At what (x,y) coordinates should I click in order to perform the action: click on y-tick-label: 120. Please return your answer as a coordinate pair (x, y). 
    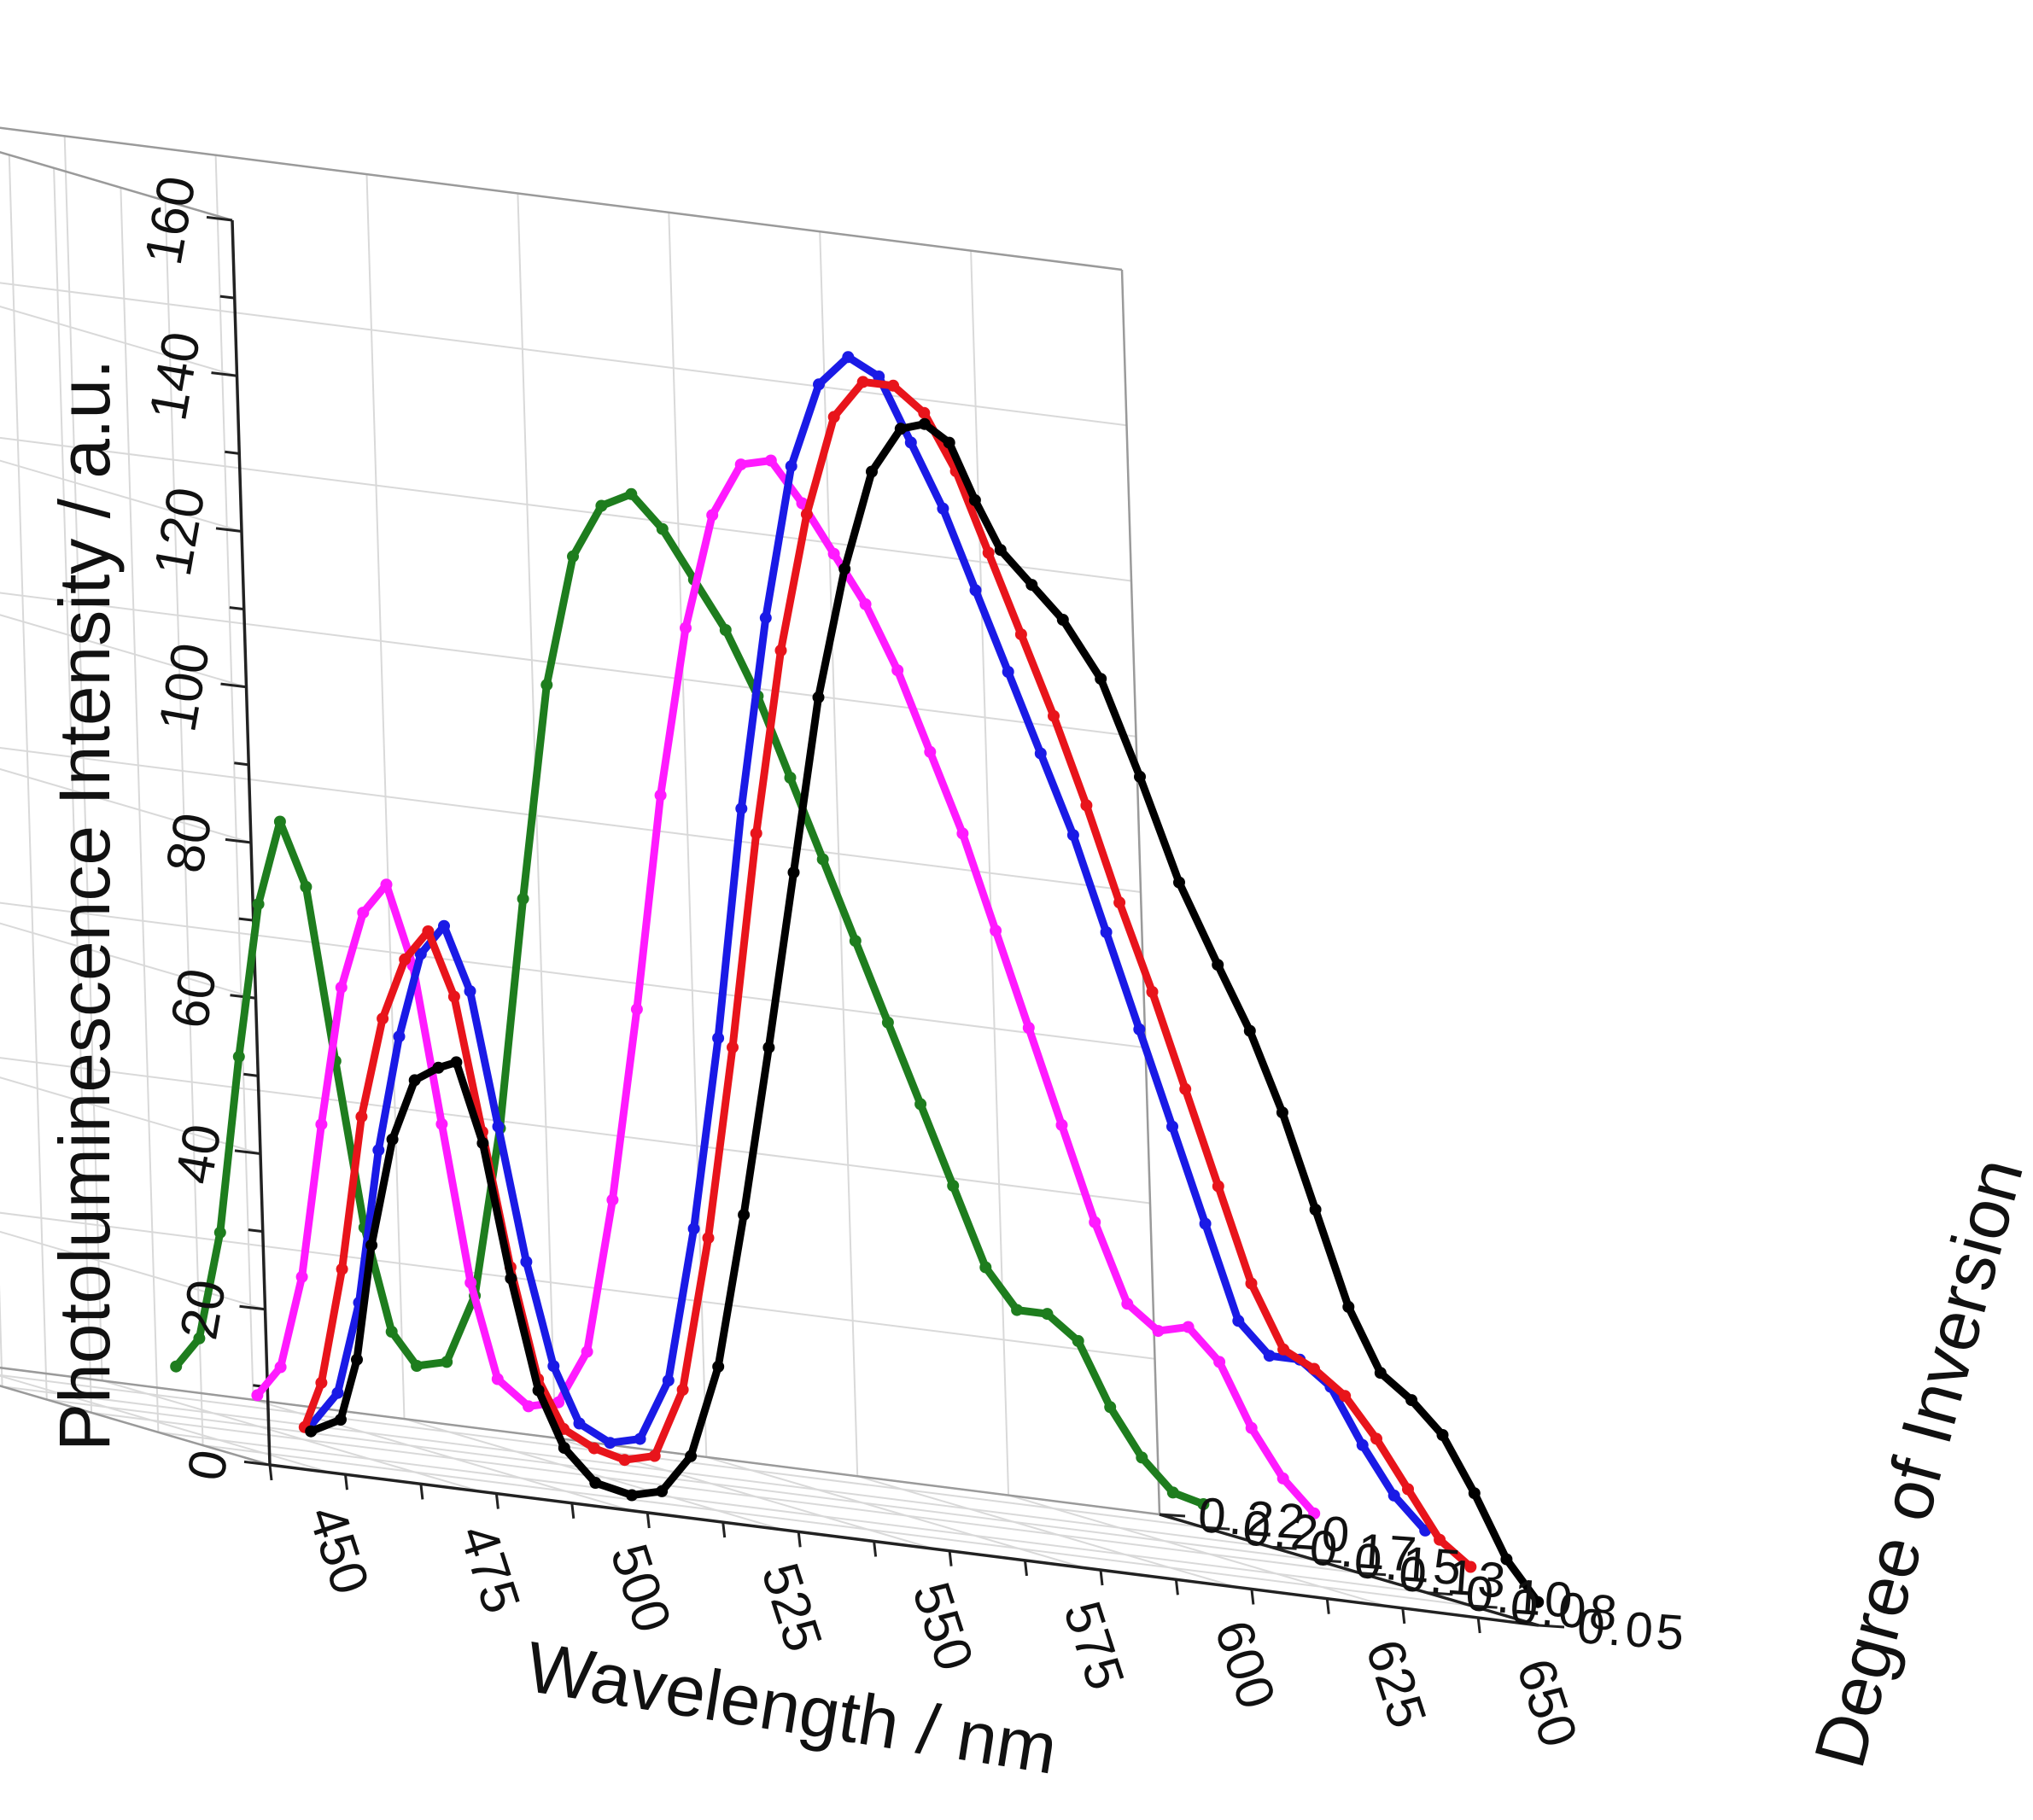
    Looking at the image, I should click on (180, 531).